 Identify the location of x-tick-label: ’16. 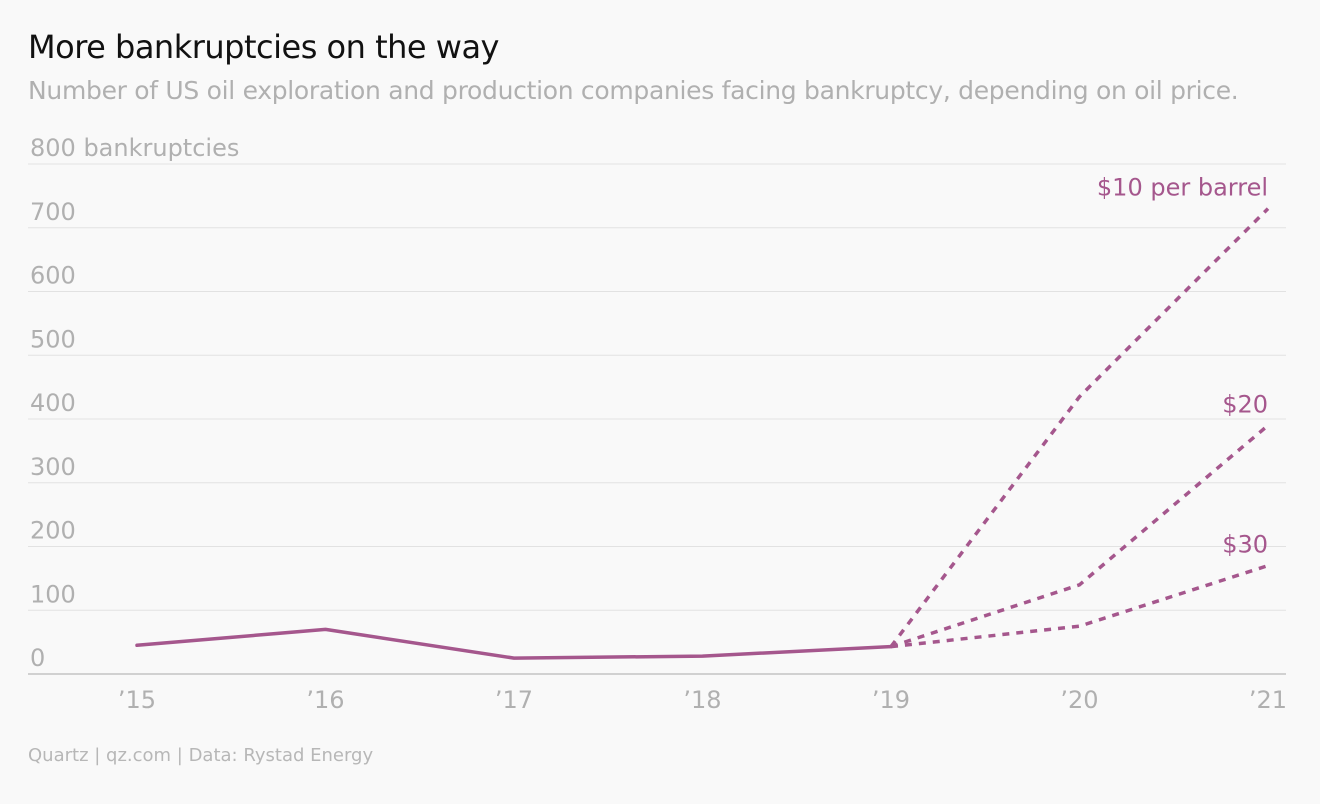
(325, 700).